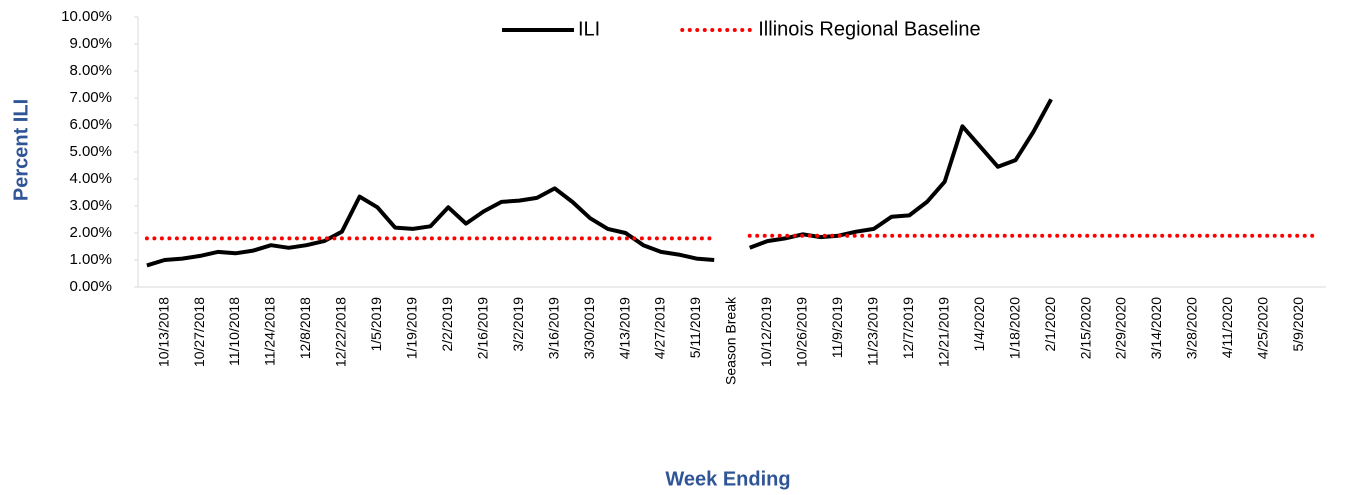  I want to click on x-tick-label: 10/13/2018, so click(163, 332).